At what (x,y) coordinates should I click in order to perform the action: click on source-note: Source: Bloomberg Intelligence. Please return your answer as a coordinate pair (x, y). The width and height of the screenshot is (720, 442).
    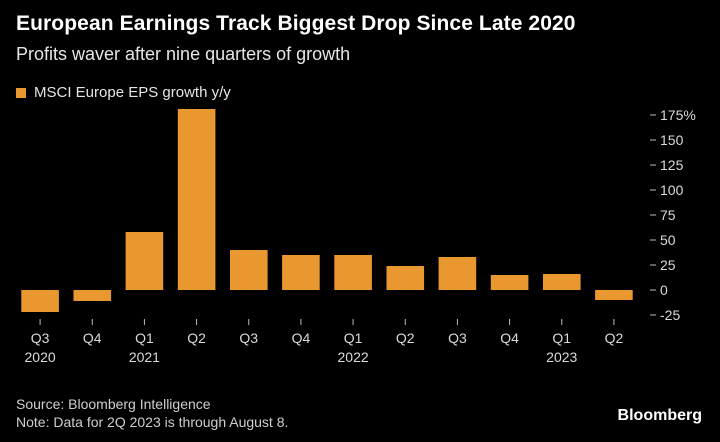
    Looking at the image, I should click on (113, 404).